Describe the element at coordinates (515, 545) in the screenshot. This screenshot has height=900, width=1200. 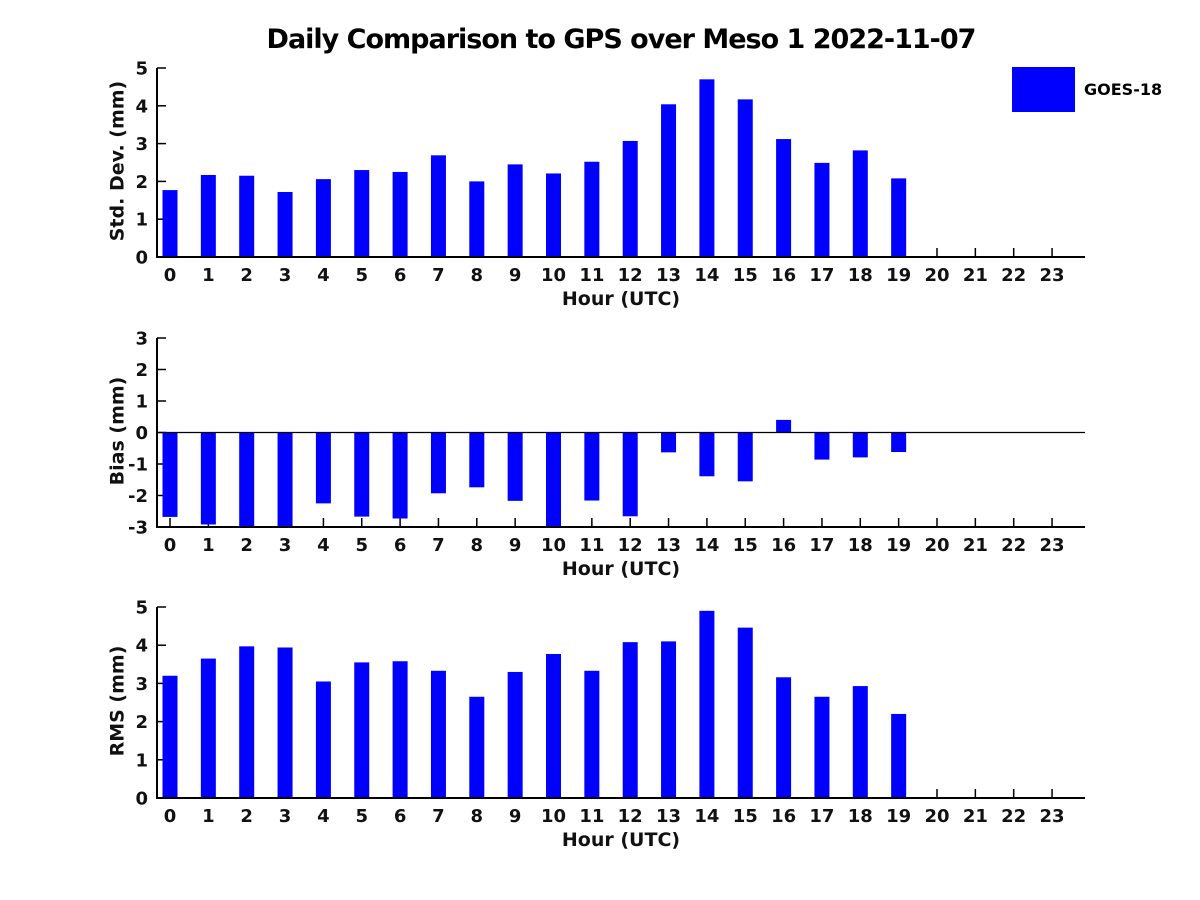
I see `svg-text: 9` at that location.